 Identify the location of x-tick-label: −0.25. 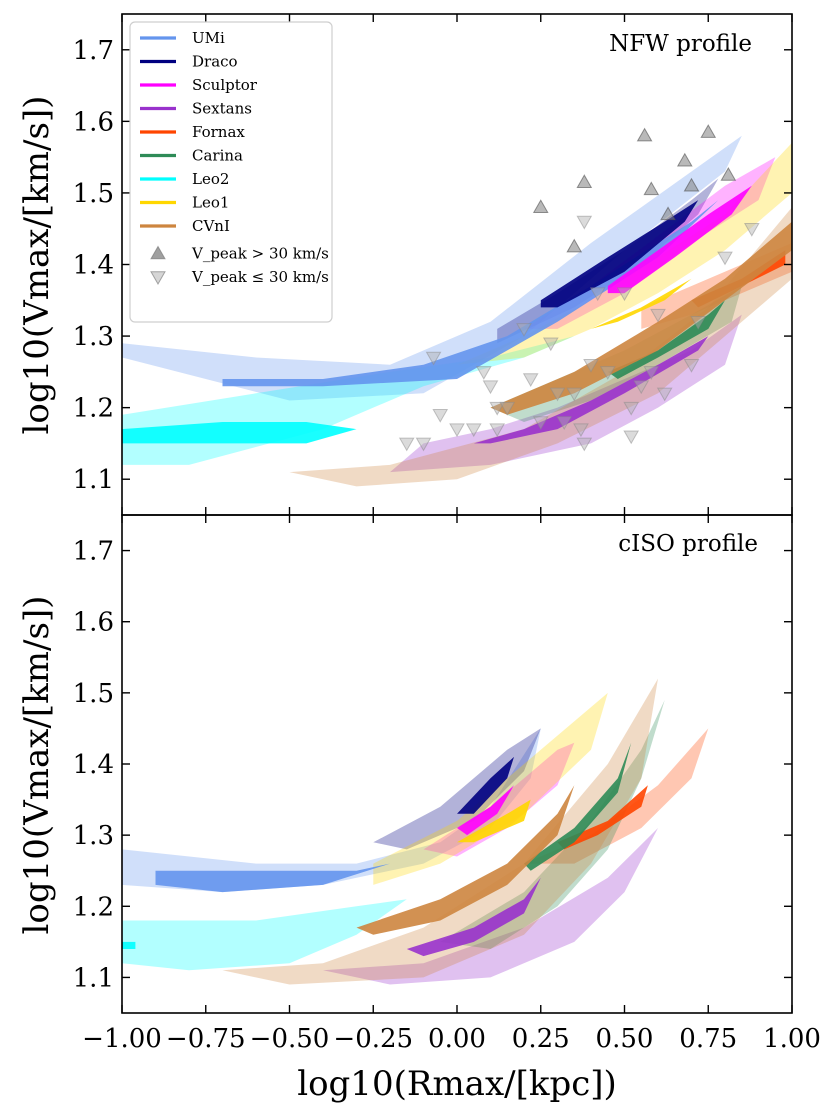
(373, 1039).